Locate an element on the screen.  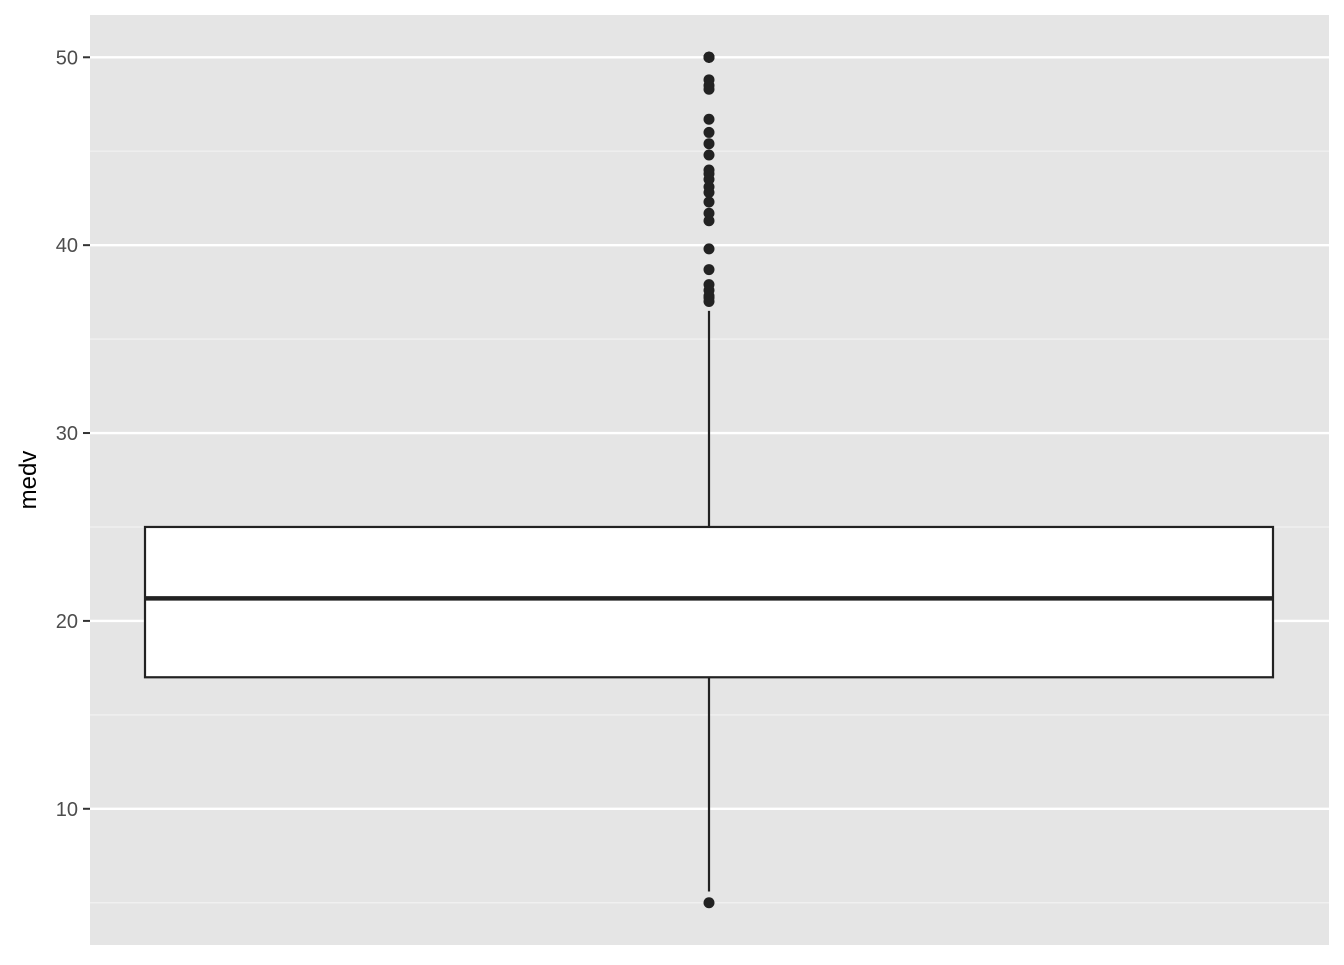
y-axis-title: medv is located at coordinates (28, 480).